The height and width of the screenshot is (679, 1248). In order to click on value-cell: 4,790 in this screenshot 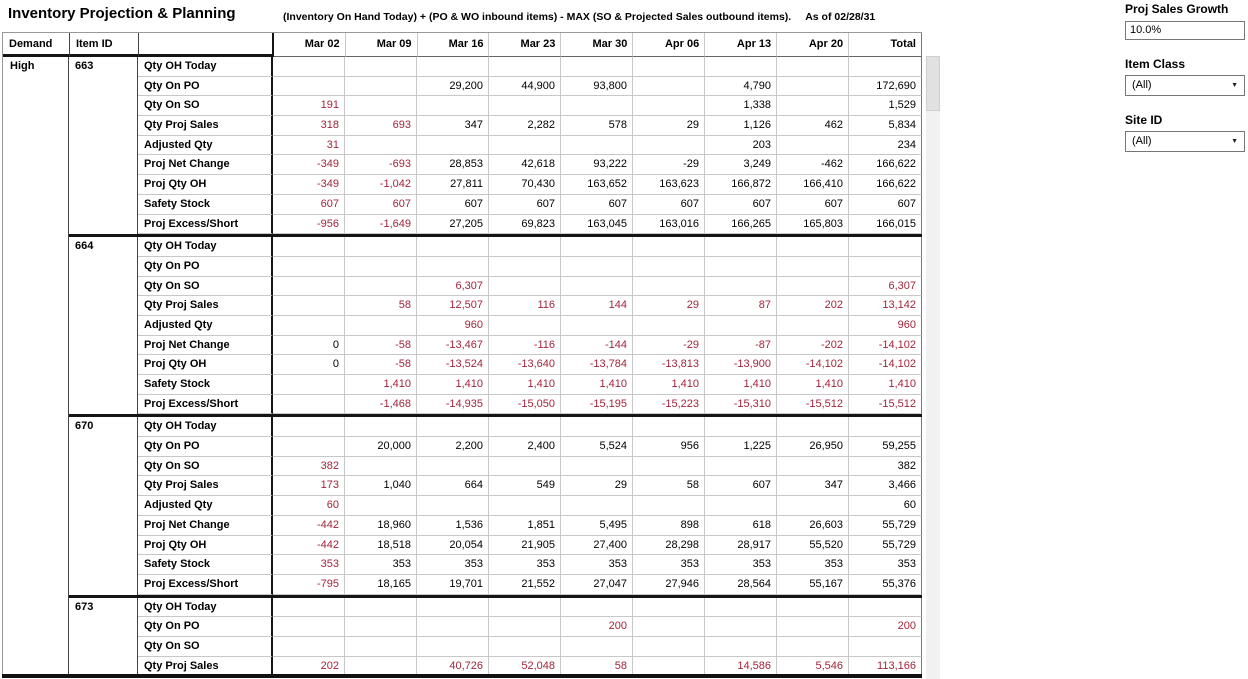, I will do `click(741, 86)`.